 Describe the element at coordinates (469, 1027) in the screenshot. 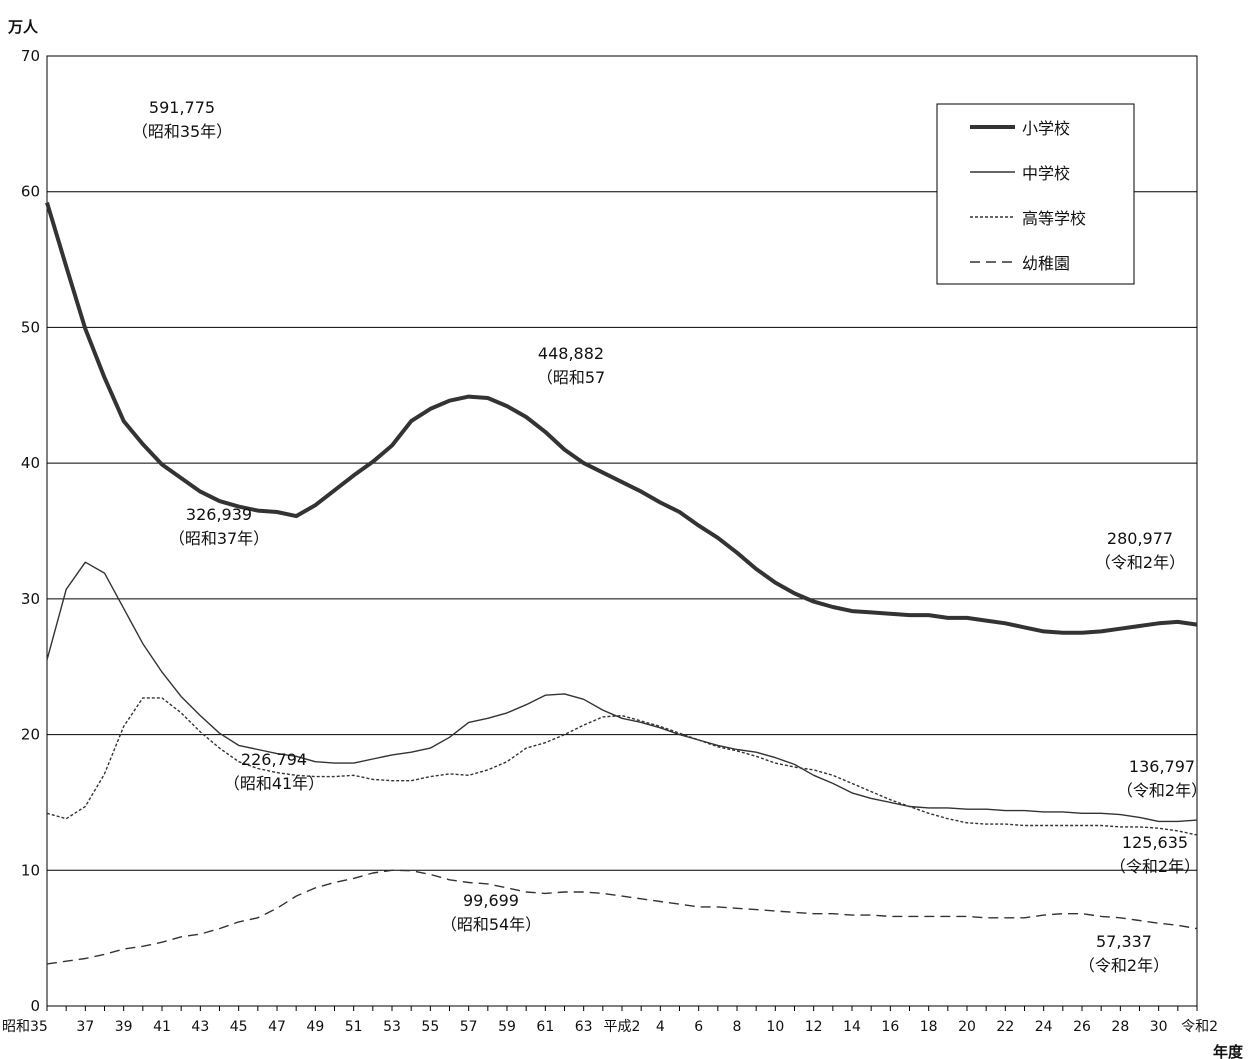

I see `x-tick-label: 57` at that location.